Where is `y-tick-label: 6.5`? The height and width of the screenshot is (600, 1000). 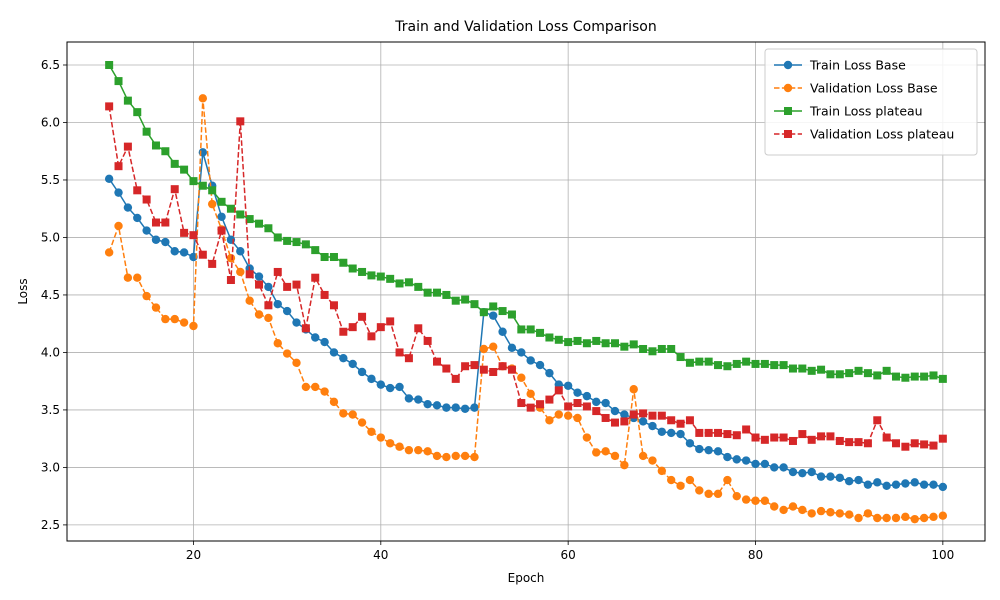 y-tick-label: 6.5 is located at coordinates (50, 65).